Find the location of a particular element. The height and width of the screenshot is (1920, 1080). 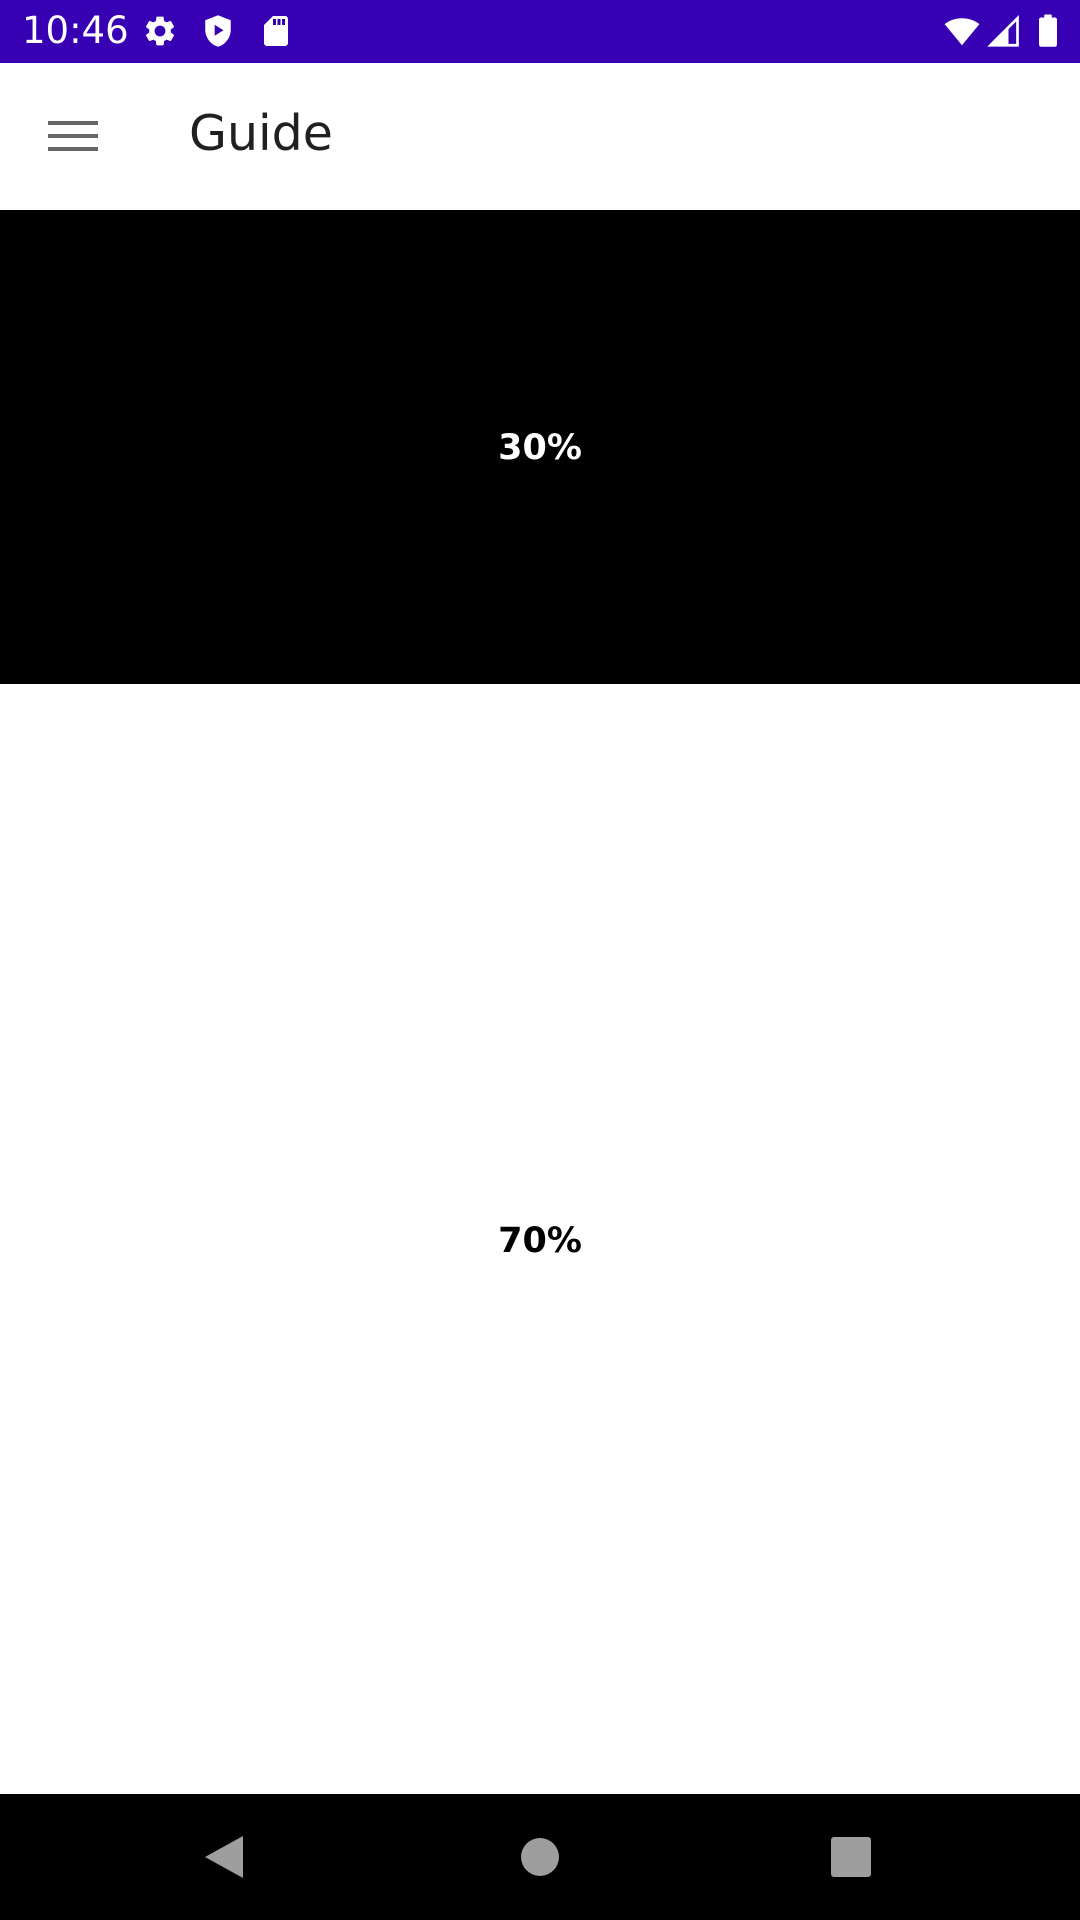

top-percentage-label: 30% is located at coordinates (540, 448).